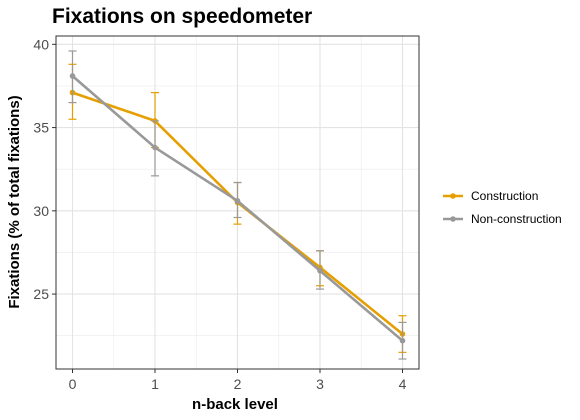 This screenshot has width=580, height=420. What do you see at coordinates (41, 294) in the screenshot?
I see `y-tick-label: 25` at bounding box center [41, 294].